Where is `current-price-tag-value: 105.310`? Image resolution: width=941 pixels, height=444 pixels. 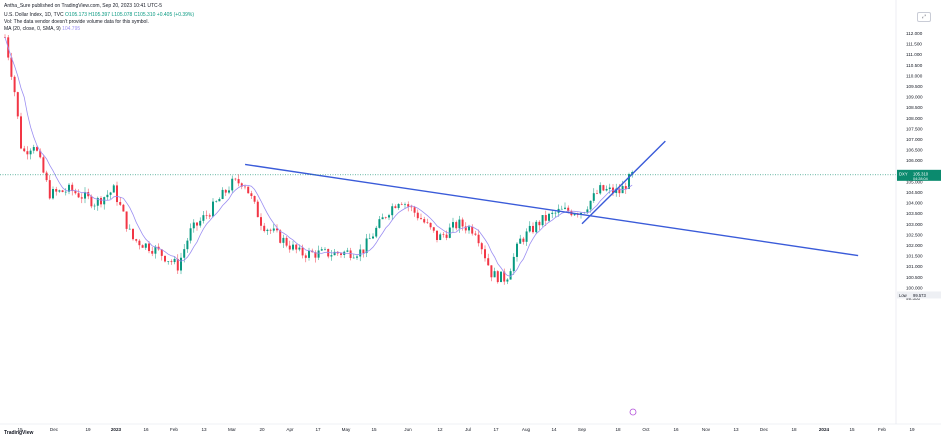
current-price-tag-value: 105.310 is located at coordinates (921, 173).